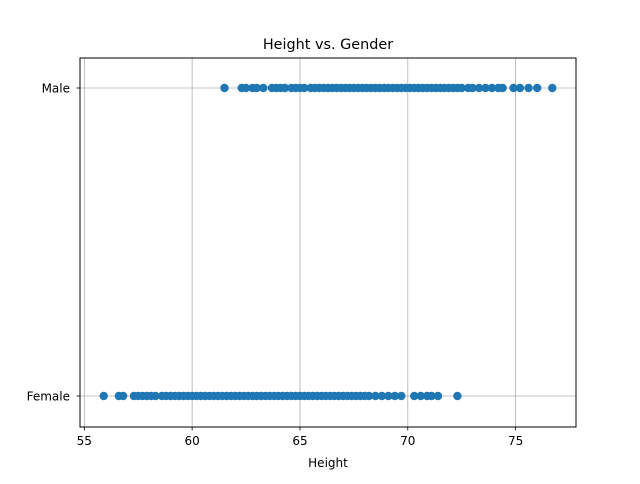 This screenshot has width=640, height=484. I want to click on x-tick-label: 70, so click(407, 441).